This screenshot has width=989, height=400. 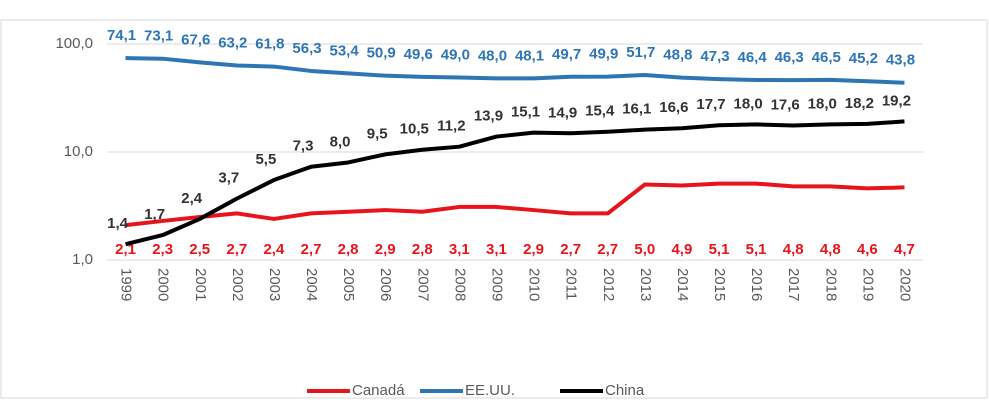 What do you see at coordinates (644, 249) in the screenshot?
I see `data-label: 5,0` at bounding box center [644, 249].